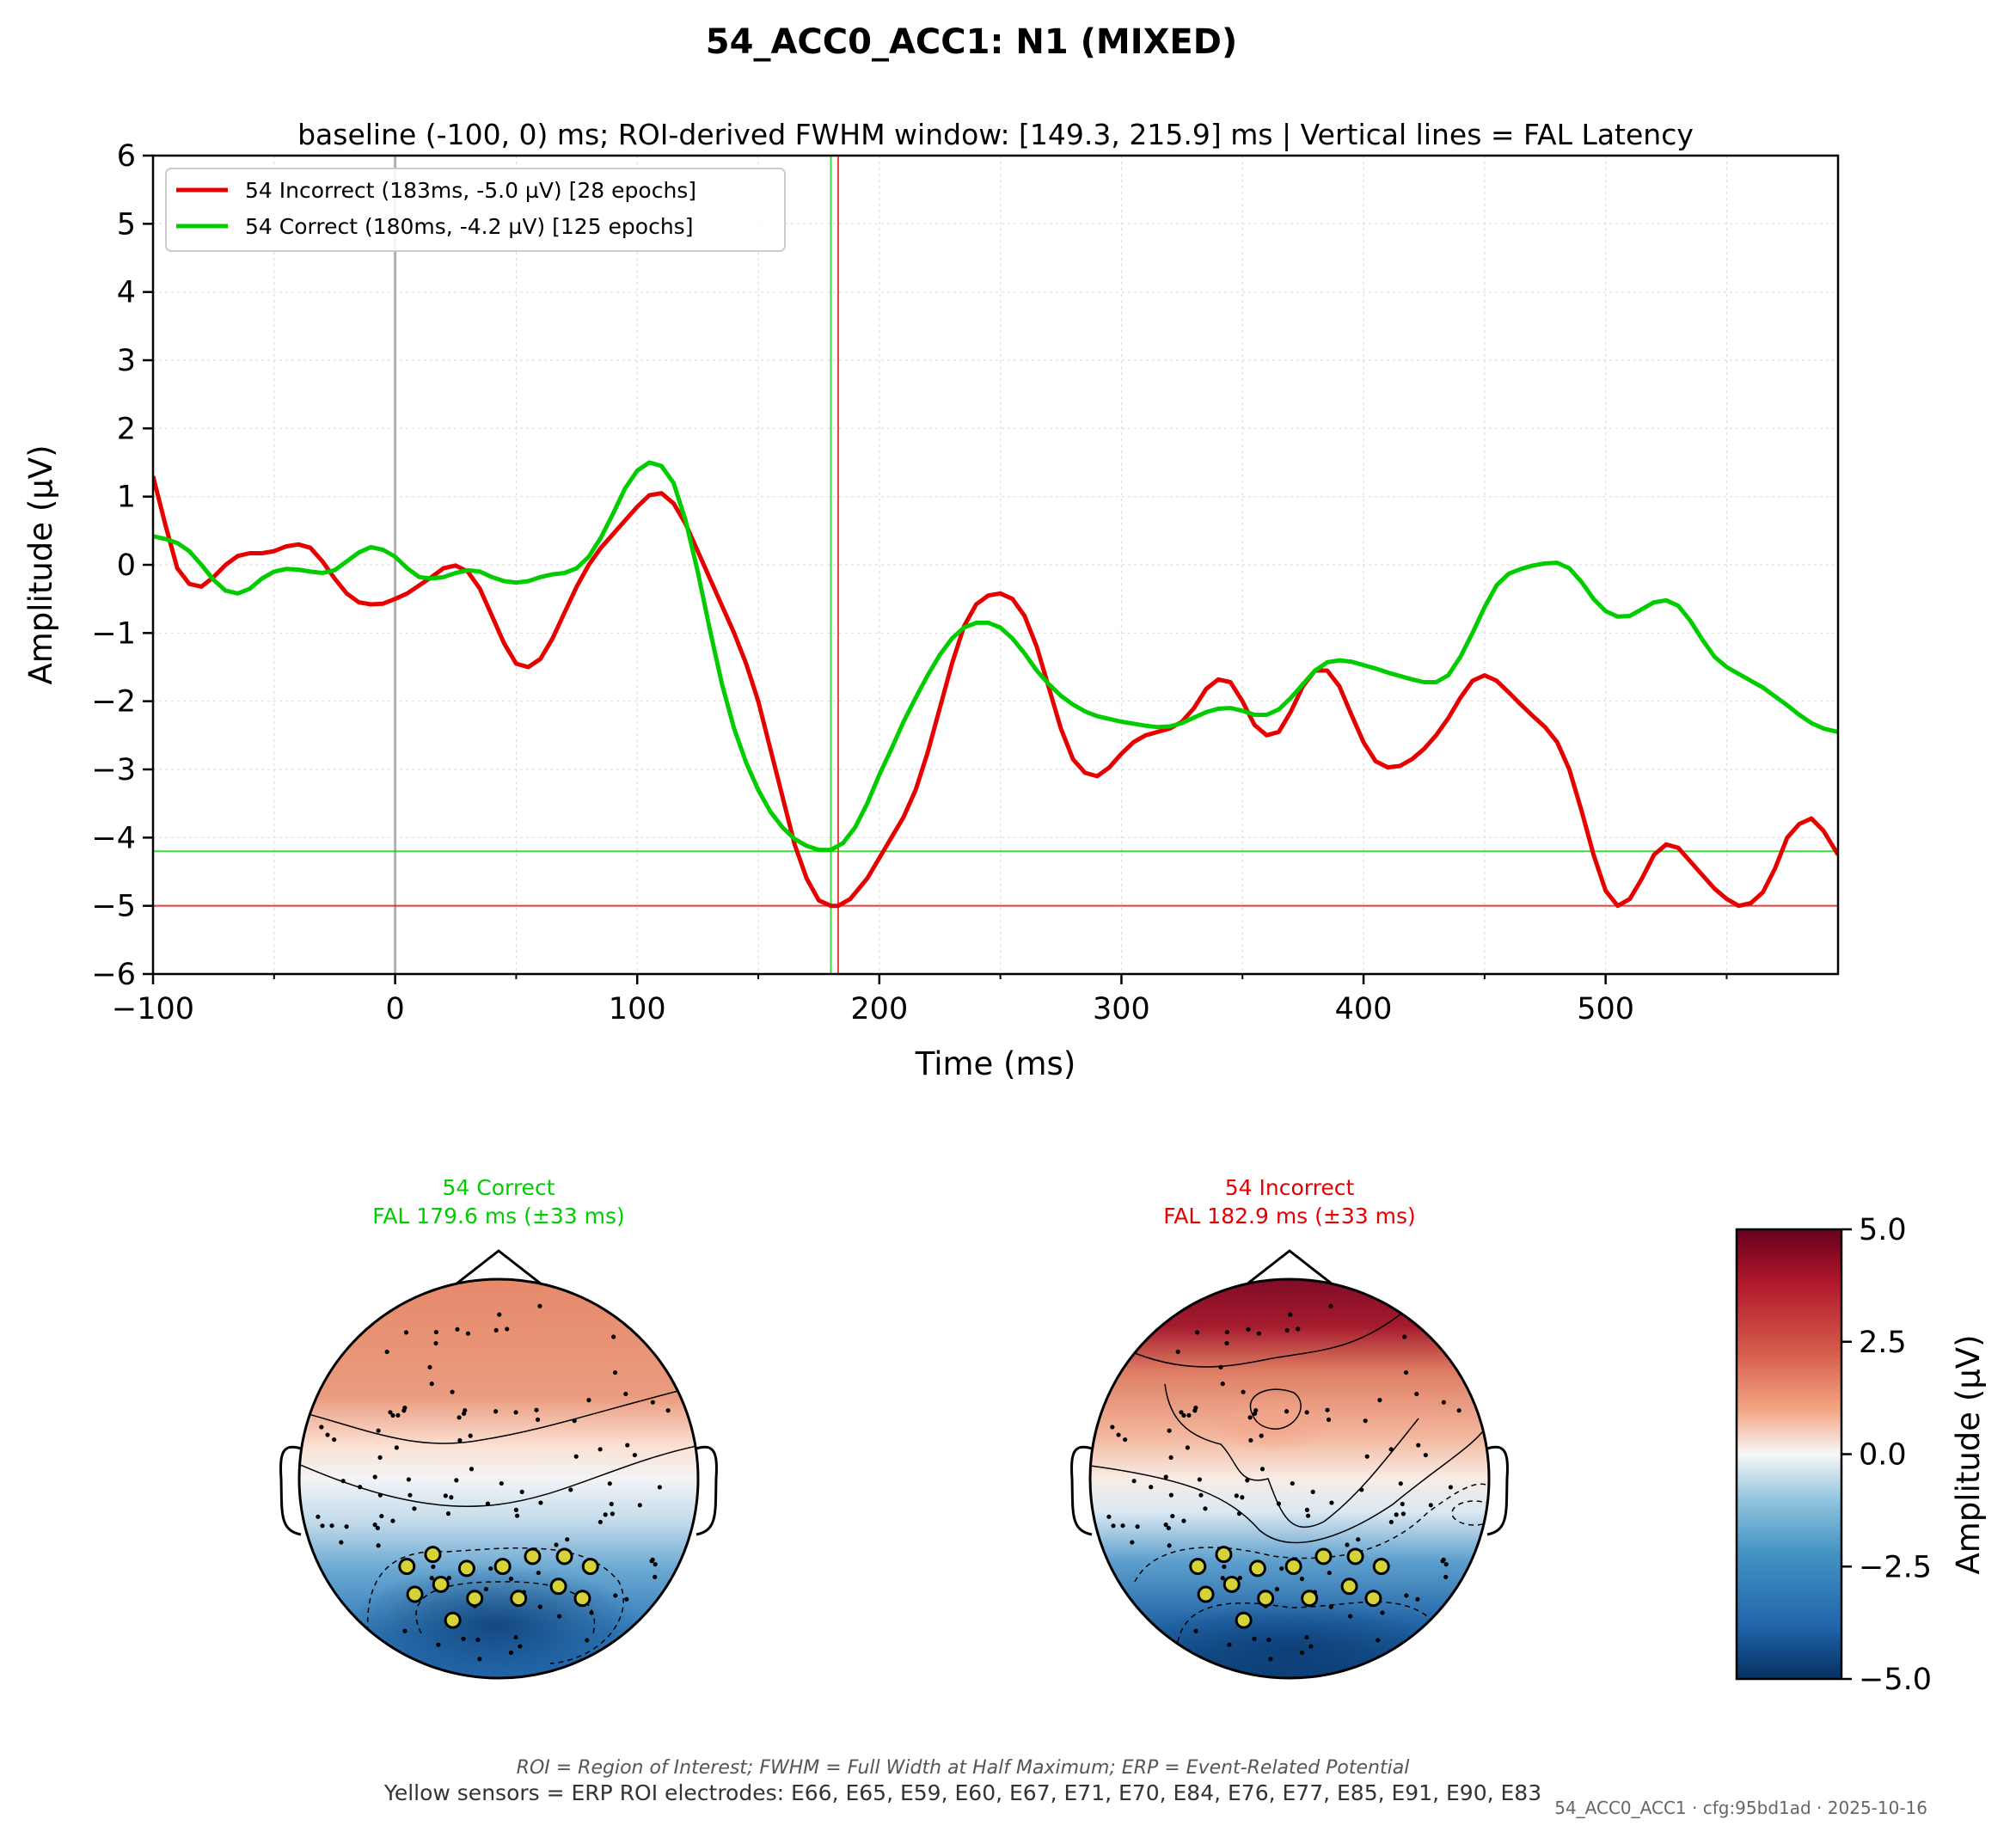 The height and width of the screenshot is (1838, 2016). I want to click on topomap-correct-field, so click(498, 1479).